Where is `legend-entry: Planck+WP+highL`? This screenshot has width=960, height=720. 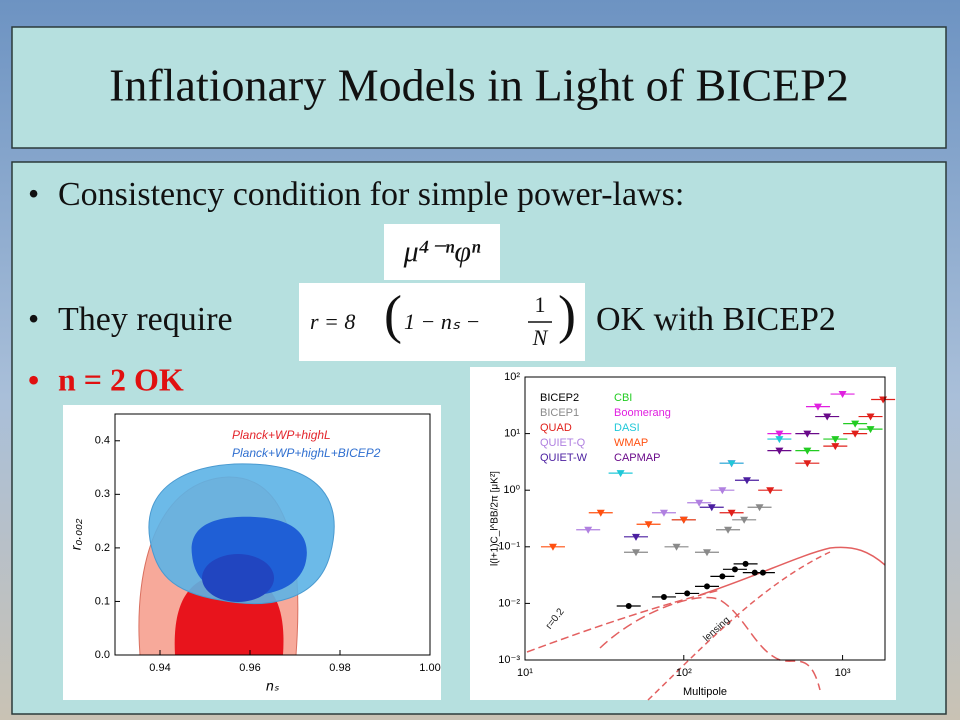 legend-entry: Planck+WP+highL is located at coordinates (281, 435).